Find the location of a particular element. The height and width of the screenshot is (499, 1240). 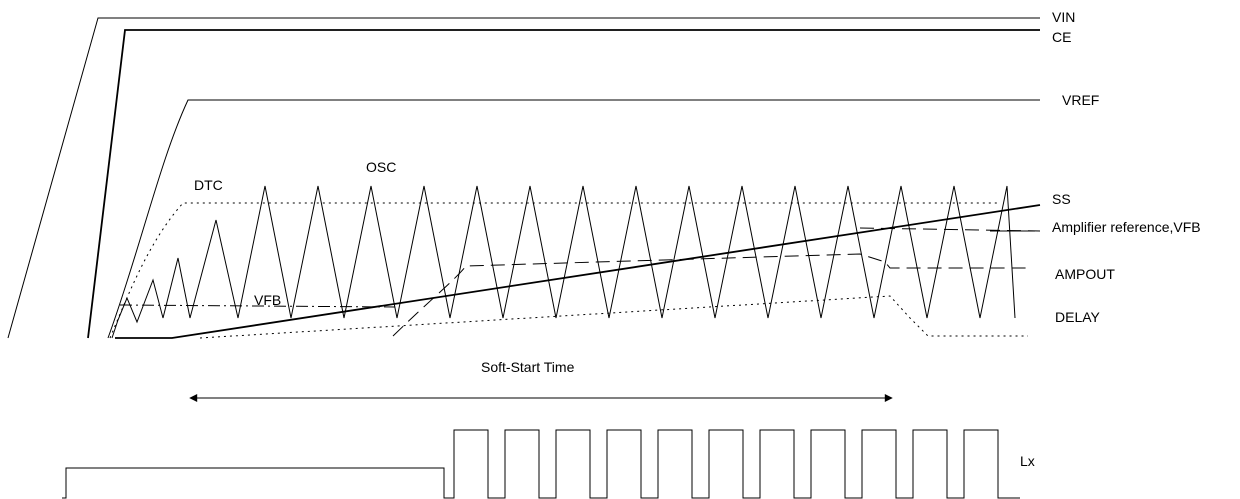

delay-label: DELAY is located at coordinates (1078, 317).